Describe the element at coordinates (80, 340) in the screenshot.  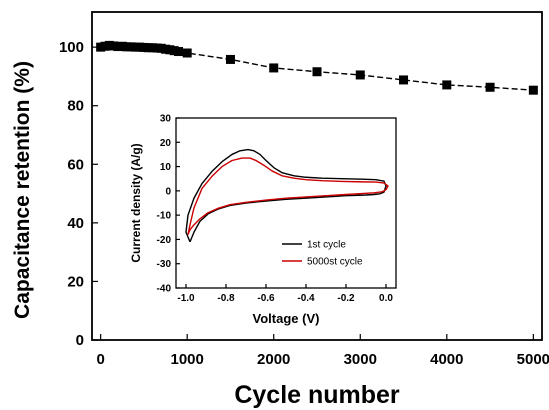
I see `main-y-tick-label: 0` at that location.